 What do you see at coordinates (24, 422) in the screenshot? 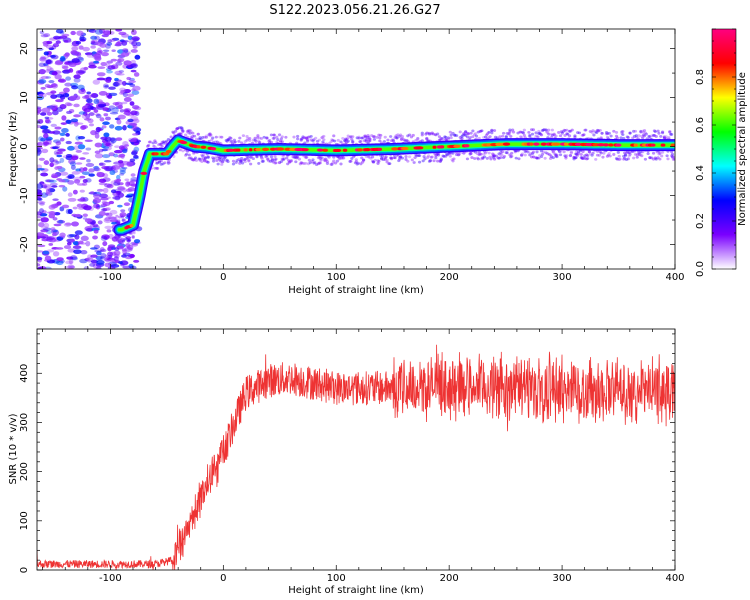
I see `y-tick-label: 300` at bounding box center [24, 422].